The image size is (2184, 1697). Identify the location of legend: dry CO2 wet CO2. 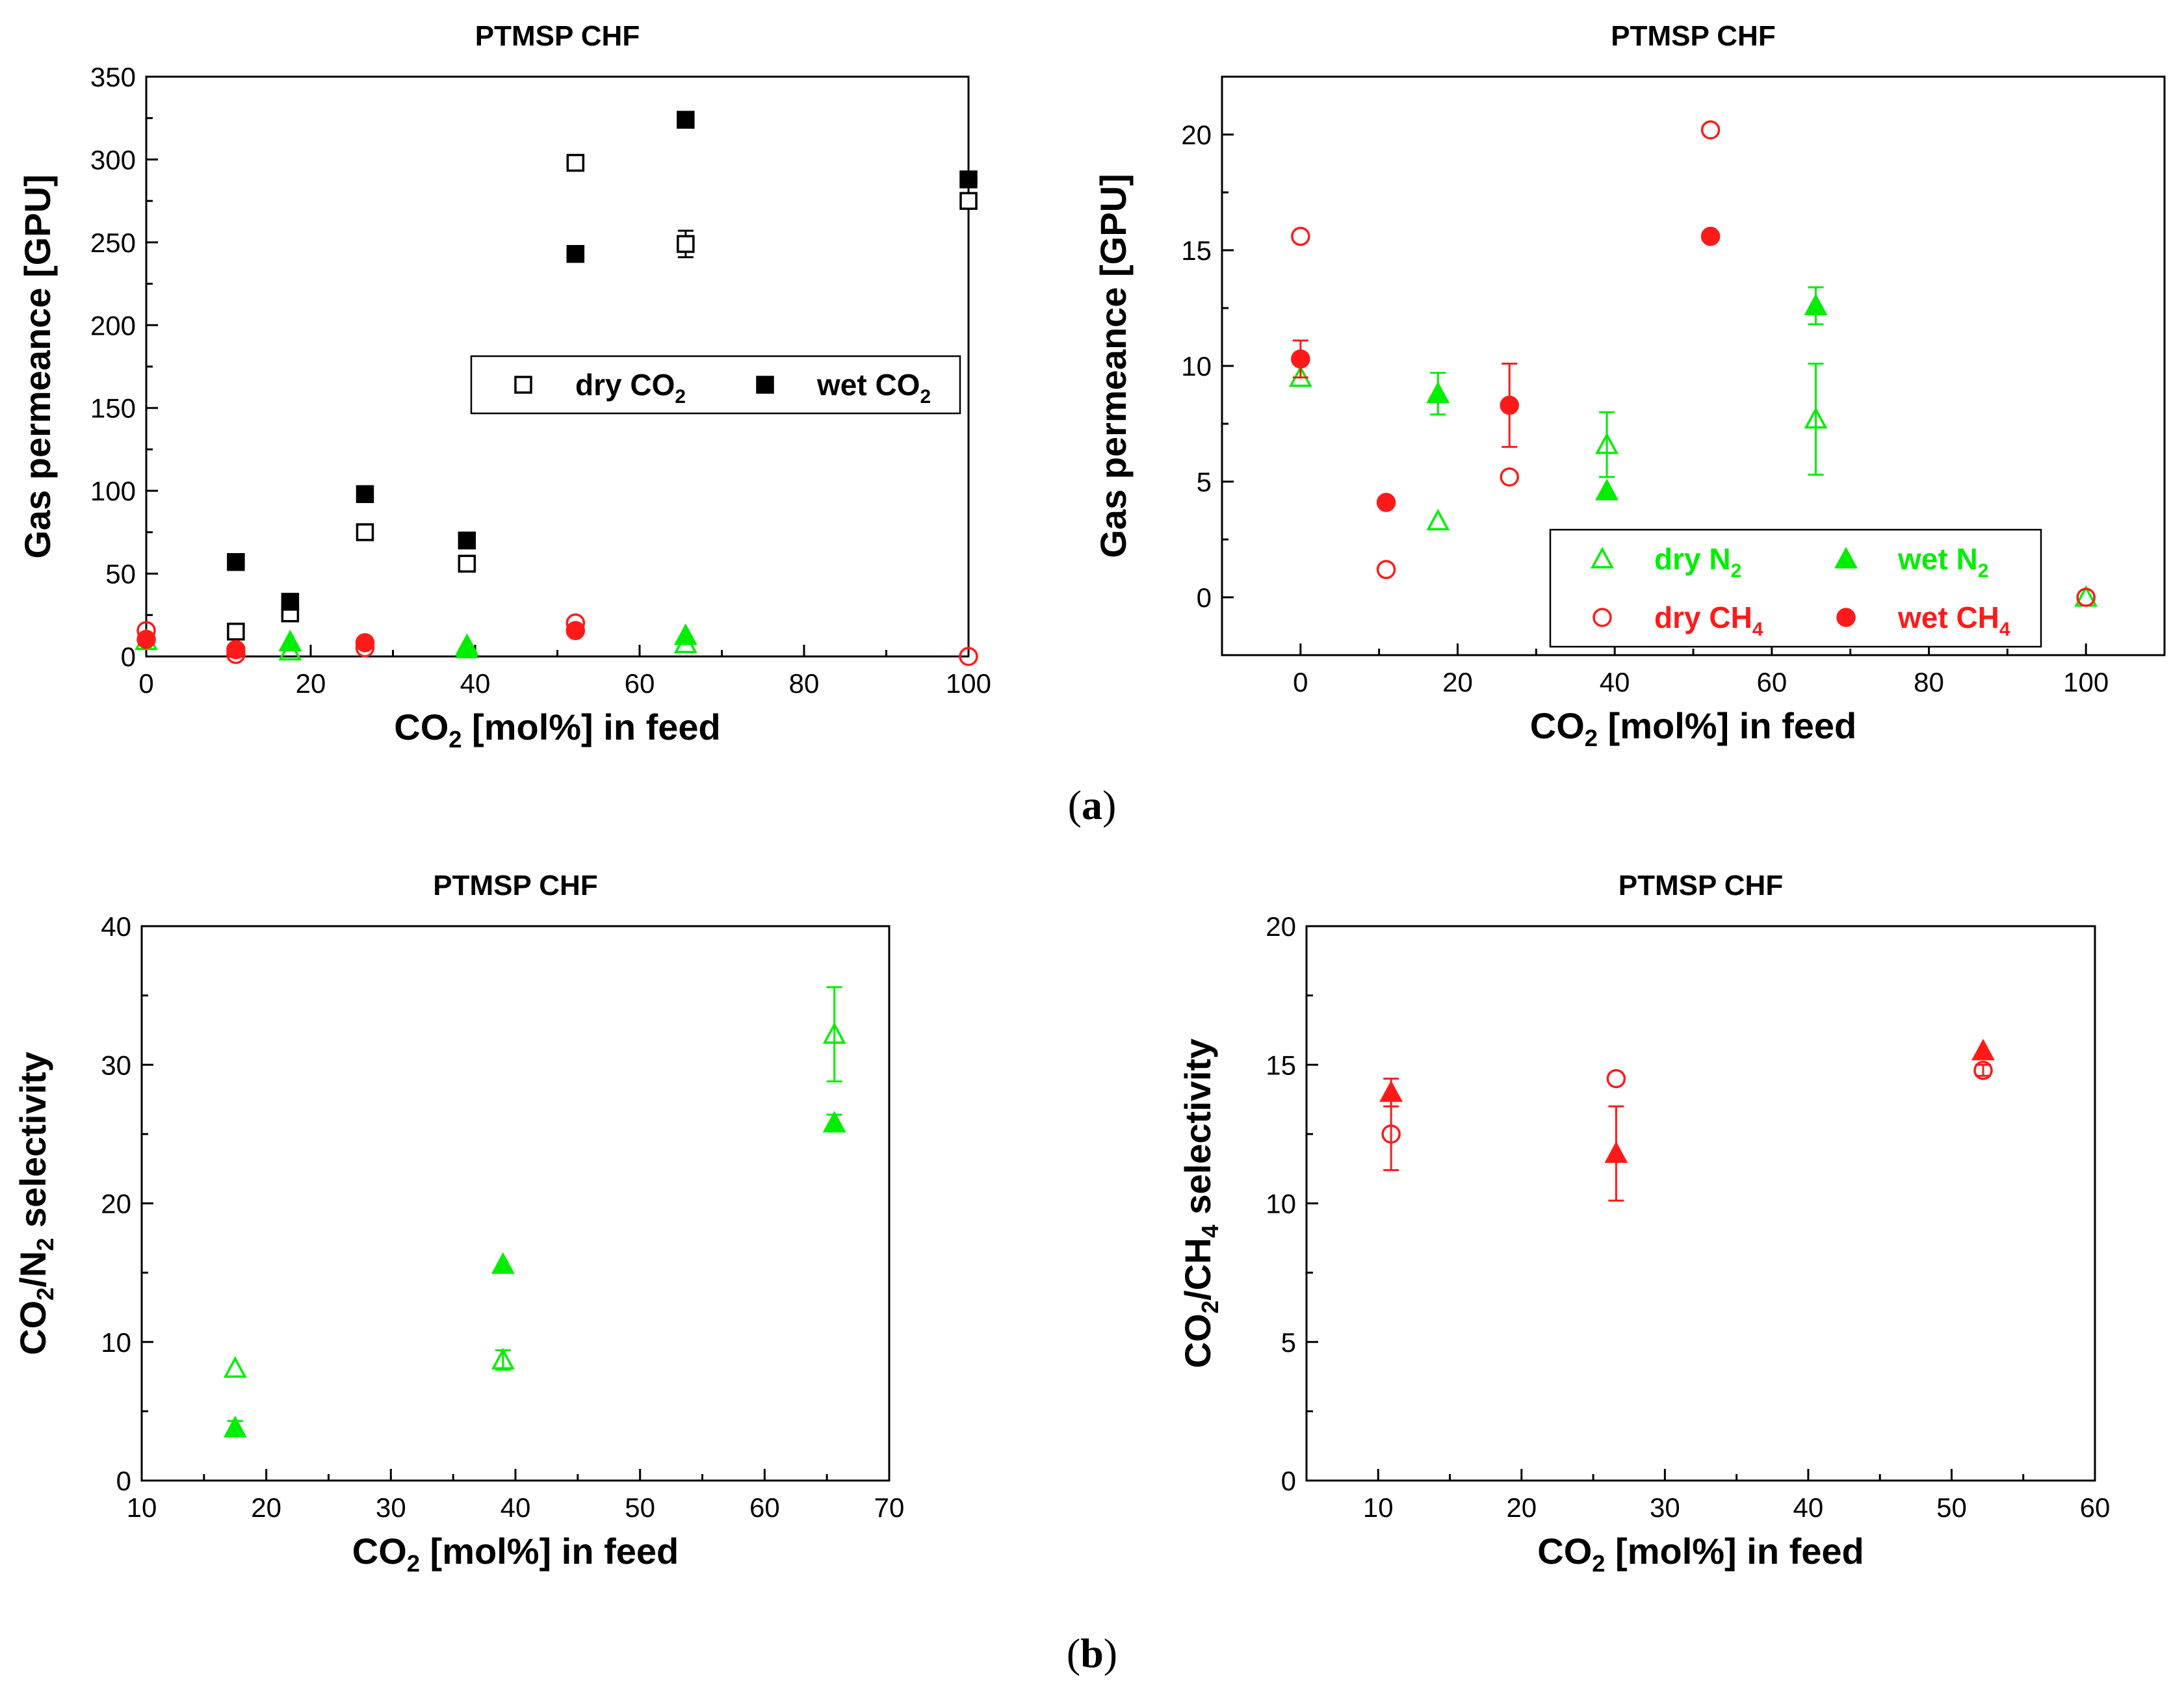
(715, 385).